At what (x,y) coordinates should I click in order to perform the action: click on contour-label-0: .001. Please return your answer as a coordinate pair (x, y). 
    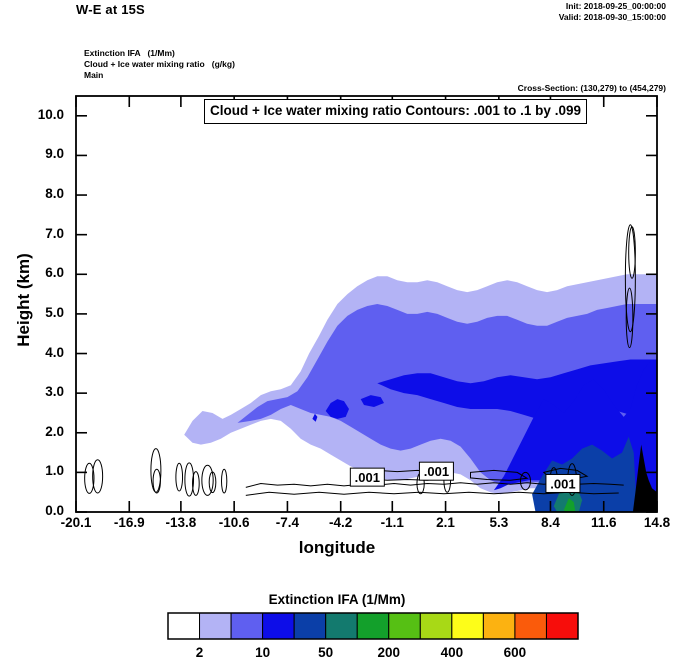
    Looking at the image, I should click on (367, 477).